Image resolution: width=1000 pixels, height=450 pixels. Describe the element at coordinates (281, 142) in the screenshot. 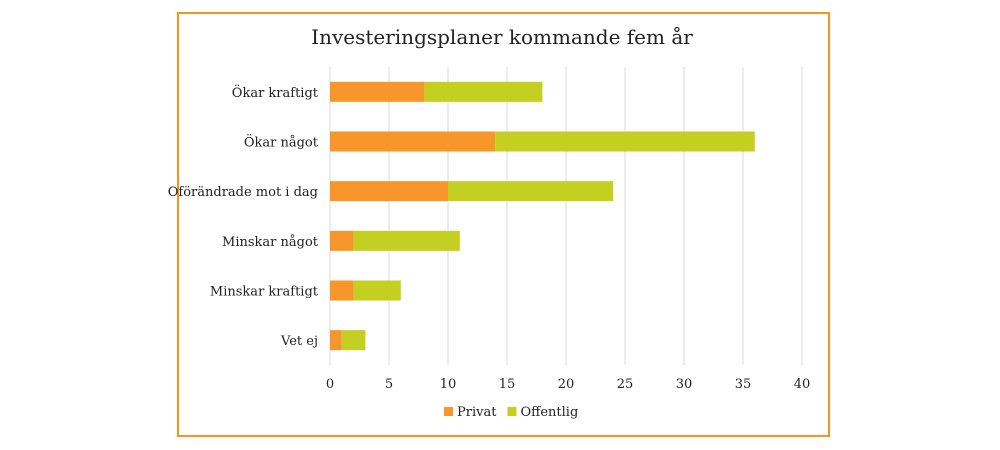

I see `category-label: Ökar något` at that location.